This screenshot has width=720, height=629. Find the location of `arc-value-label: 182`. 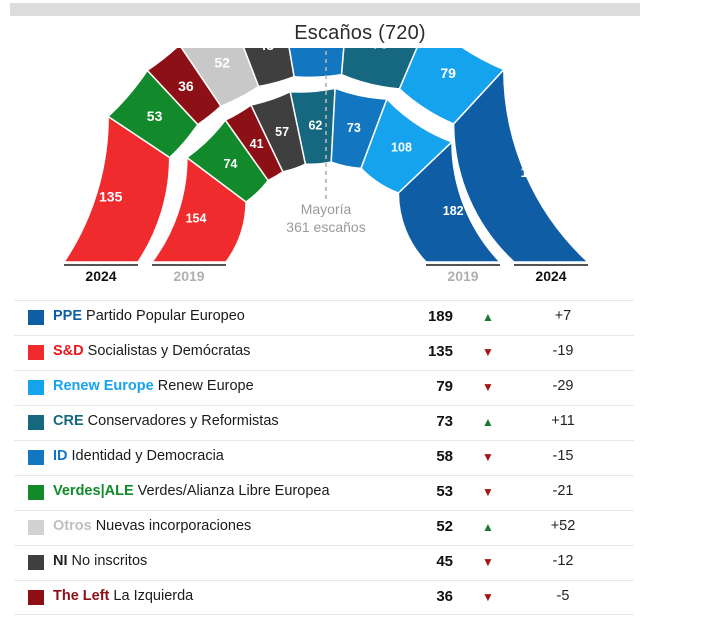

arc-value-label: 182 is located at coordinates (453, 211).